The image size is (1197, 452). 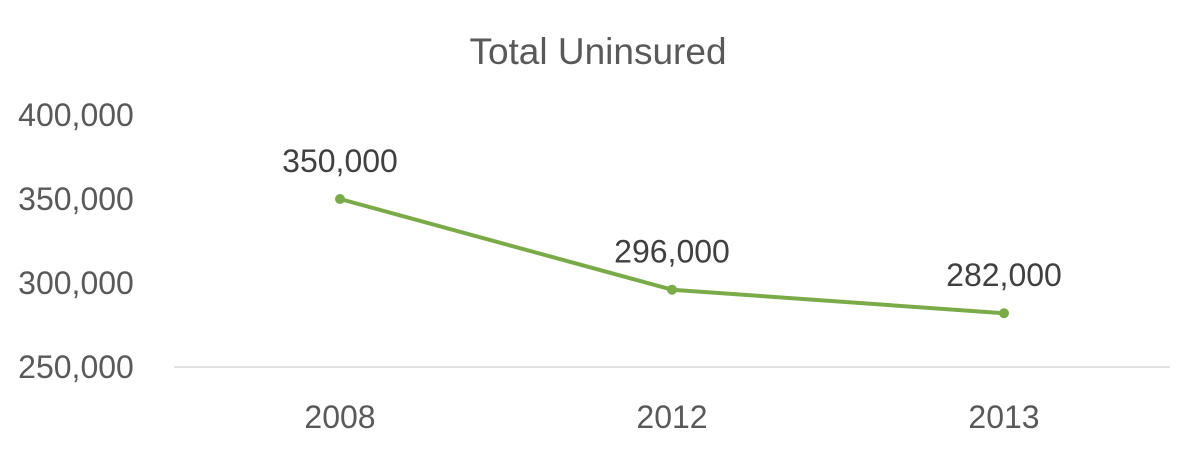 I want to click on y-axis: 250,000 300,000 350,000 400,000, so click(x=76, y=241).